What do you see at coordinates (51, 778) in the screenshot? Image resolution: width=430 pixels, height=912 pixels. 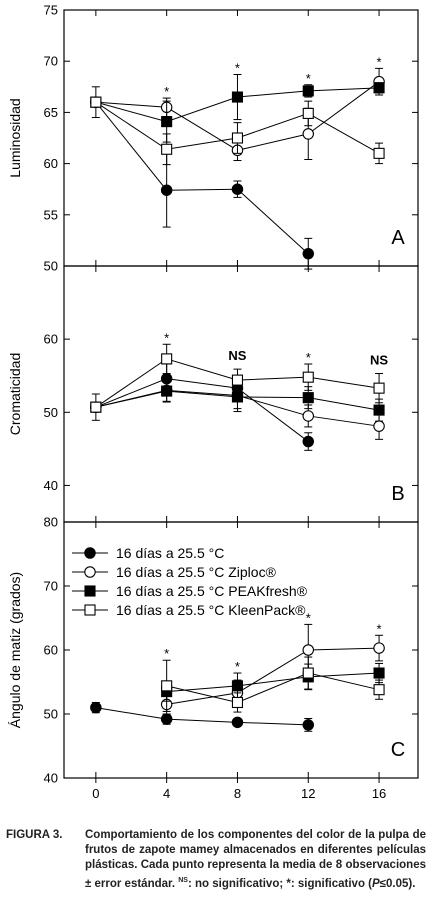 I see `panel-c-y-tick-label: 40` at bounding box center [51, 778].